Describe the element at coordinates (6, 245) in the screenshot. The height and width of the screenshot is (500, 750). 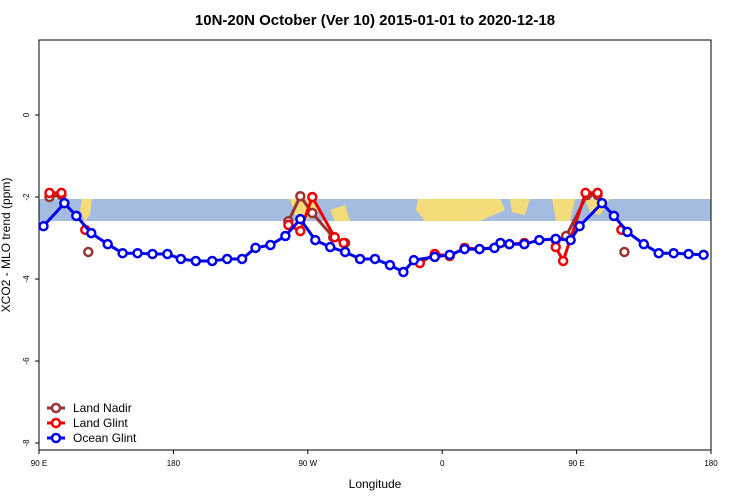
I see `y-axis-label: XCO2 - MLO trend (ppm)` at that location.